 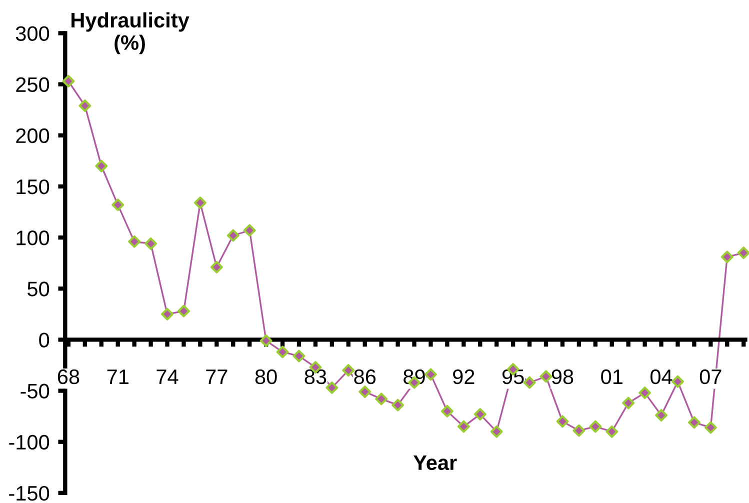 What do you see at coordinates (44, 340) in the screenshot?
I see `y-tick-label: 0` at bounding box center [44, 340].